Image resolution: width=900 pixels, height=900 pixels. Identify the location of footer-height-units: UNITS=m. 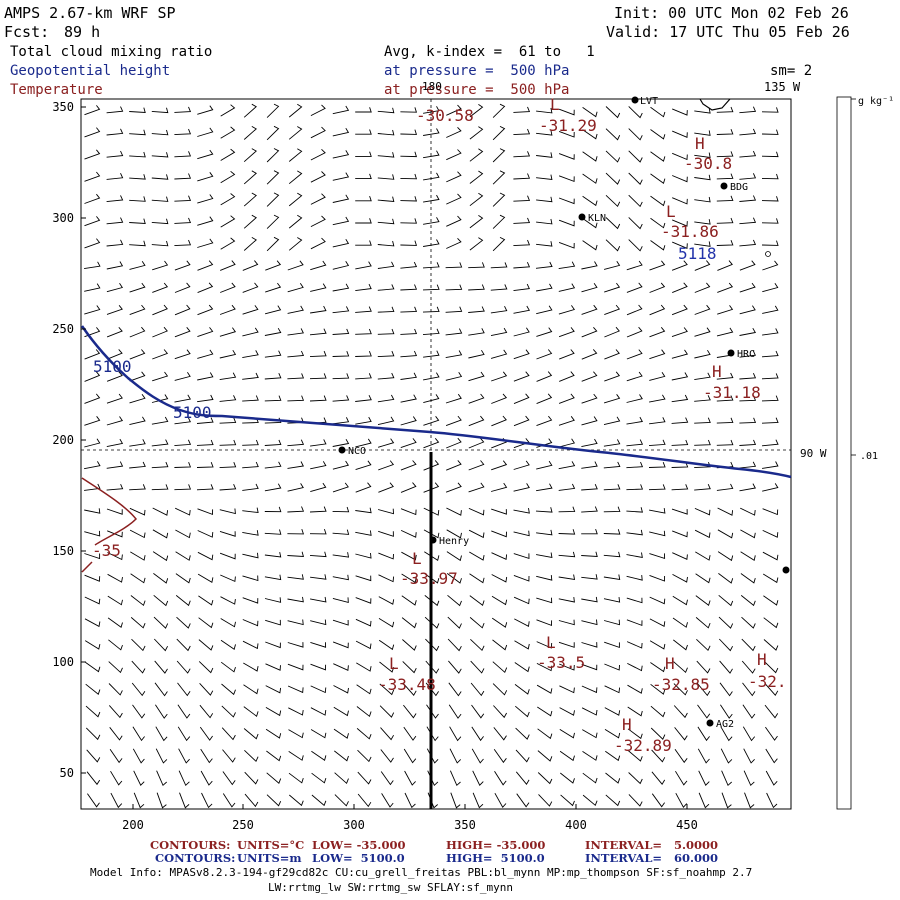
(269, 858).